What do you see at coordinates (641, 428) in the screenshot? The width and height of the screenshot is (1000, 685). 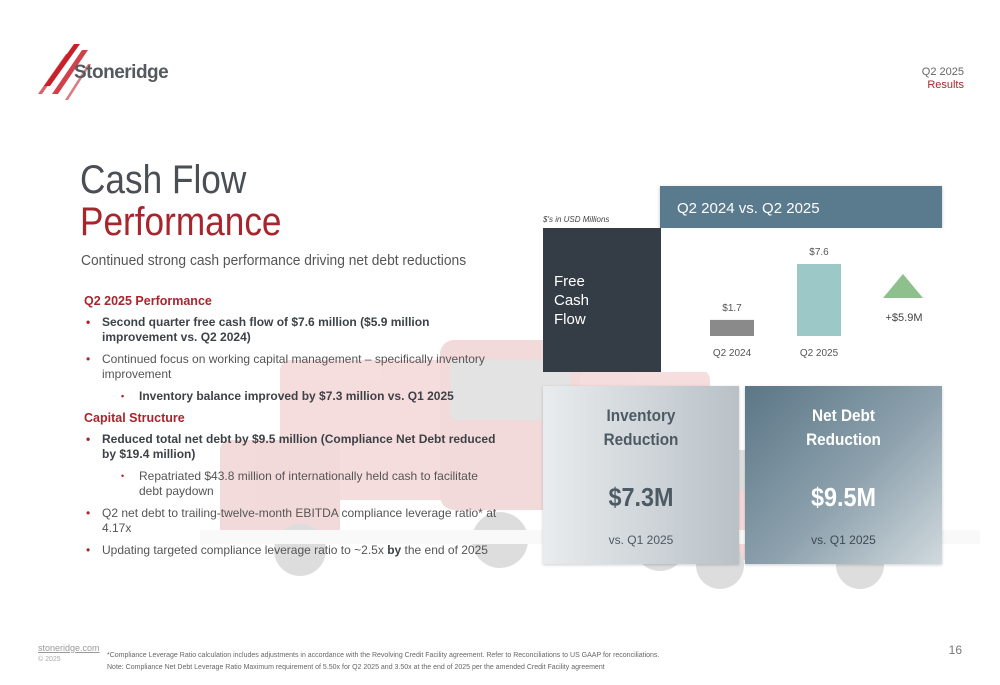 I see `inventory-card-title: Inventory Reduction` at bounding box center [641, 428].